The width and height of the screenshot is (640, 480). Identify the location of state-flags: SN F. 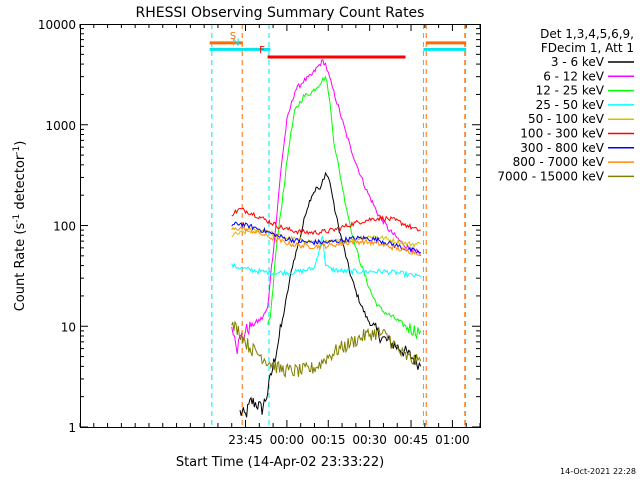
(338, 45).